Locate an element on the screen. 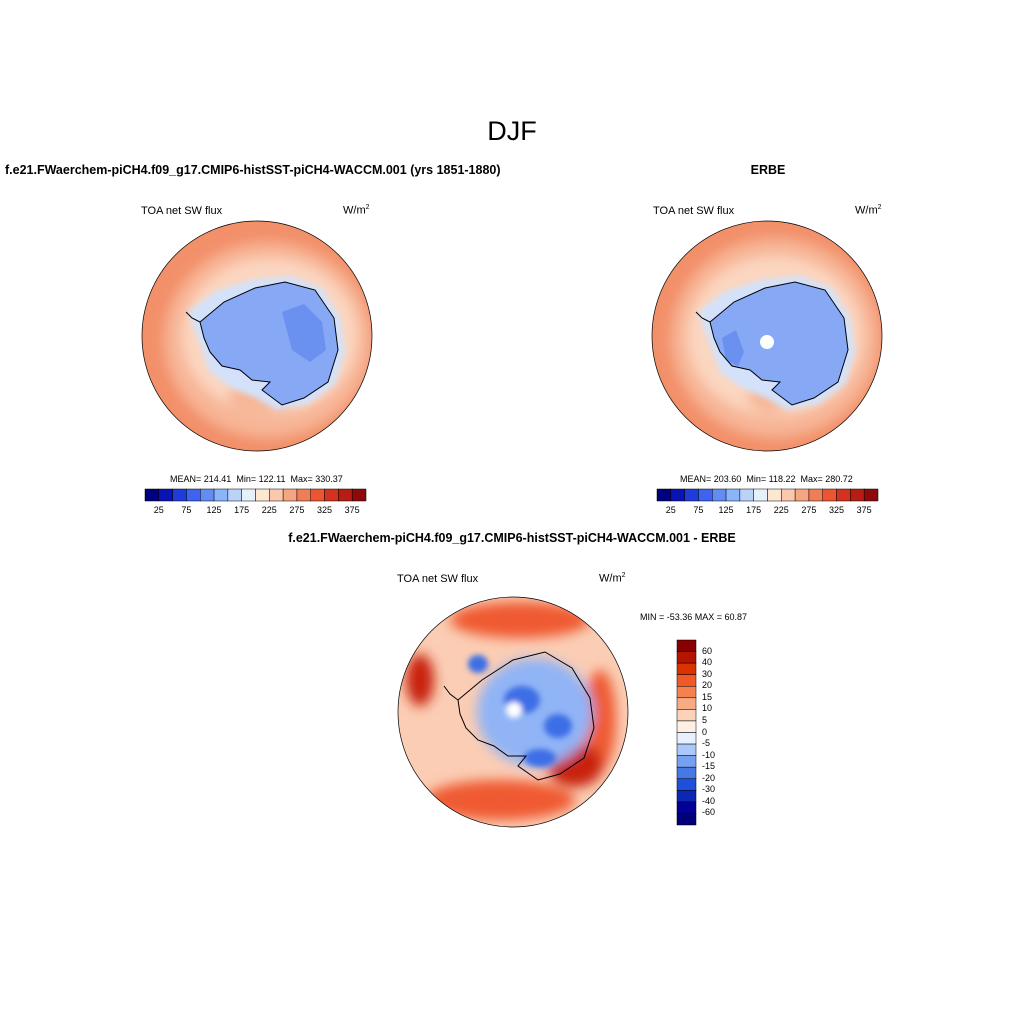 Image resolution: width=1024 pixels, height=1024 pixels. obs-map is located at coordinates (767, 336).